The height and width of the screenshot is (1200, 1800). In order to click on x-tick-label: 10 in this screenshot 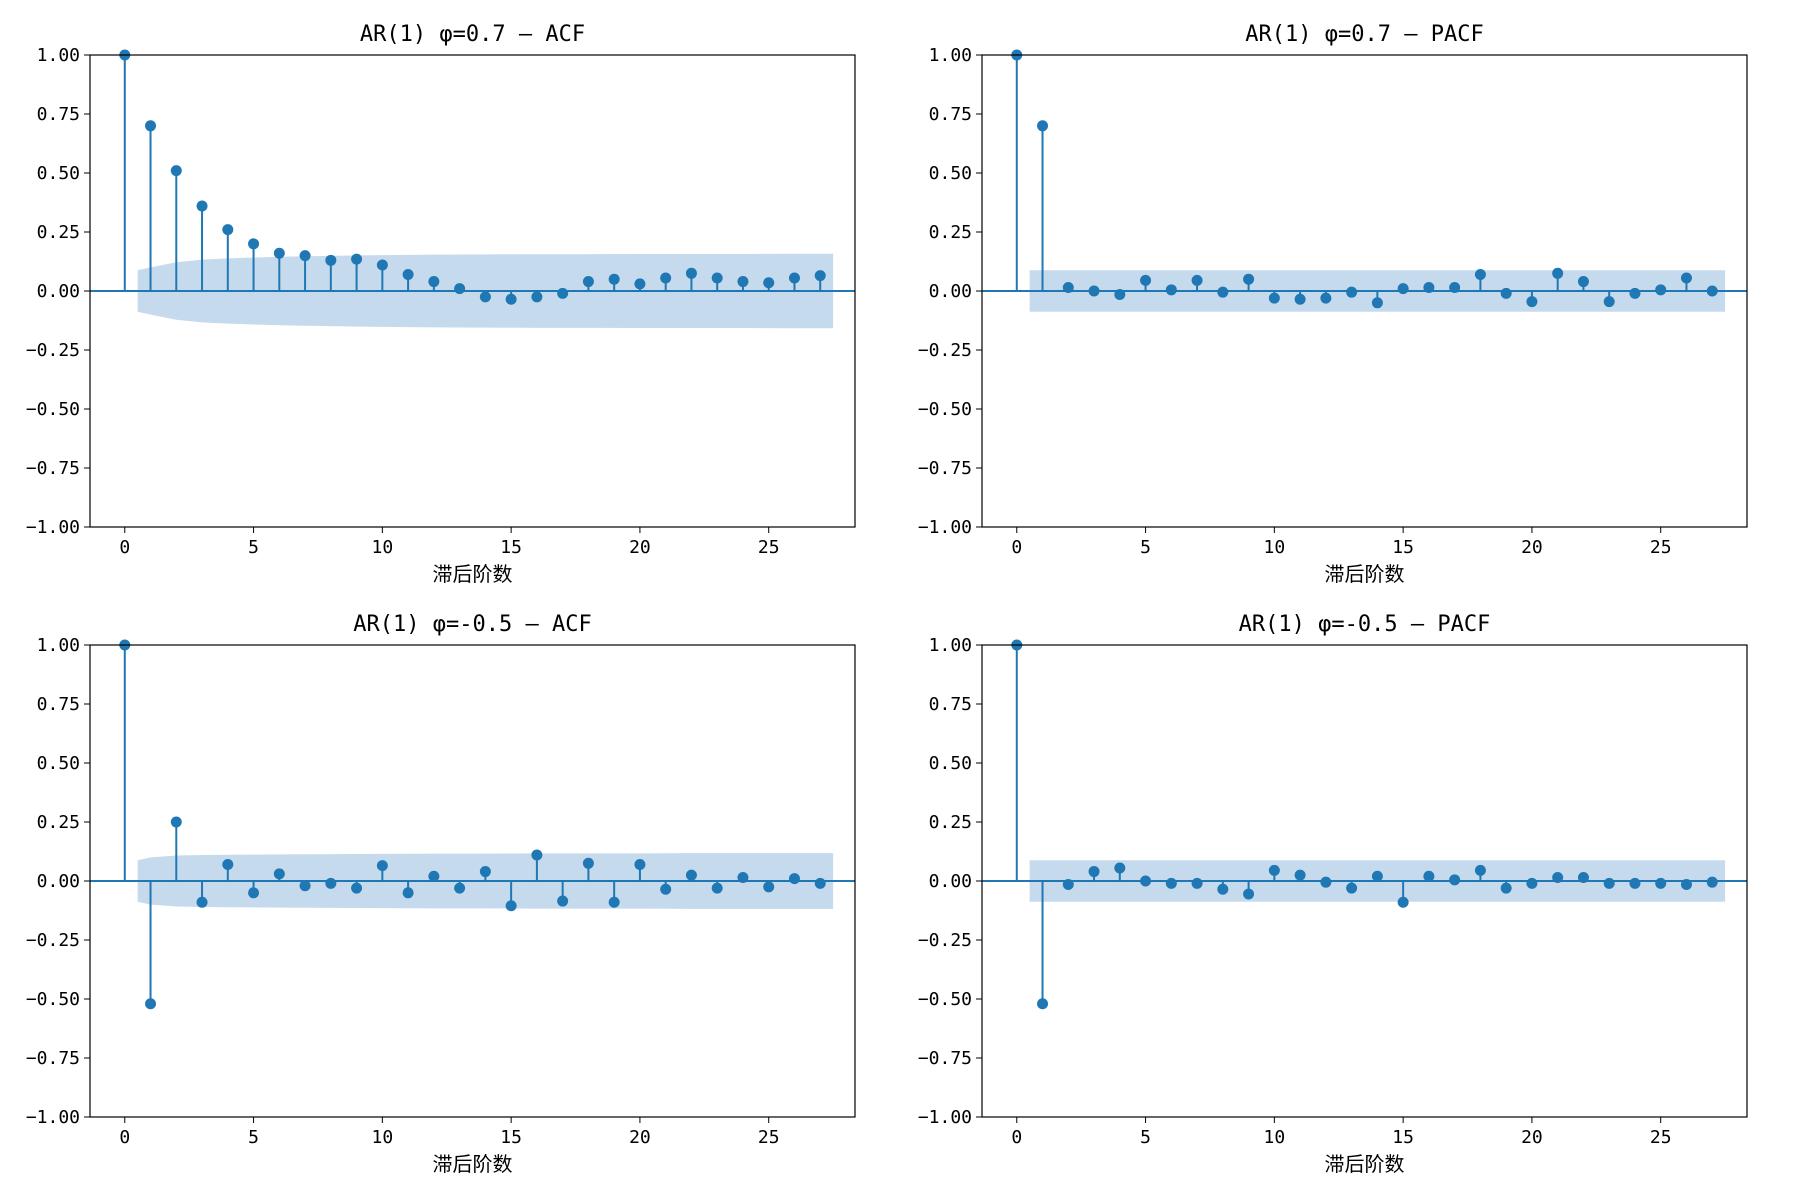, I will do `click(1275, 547)`.